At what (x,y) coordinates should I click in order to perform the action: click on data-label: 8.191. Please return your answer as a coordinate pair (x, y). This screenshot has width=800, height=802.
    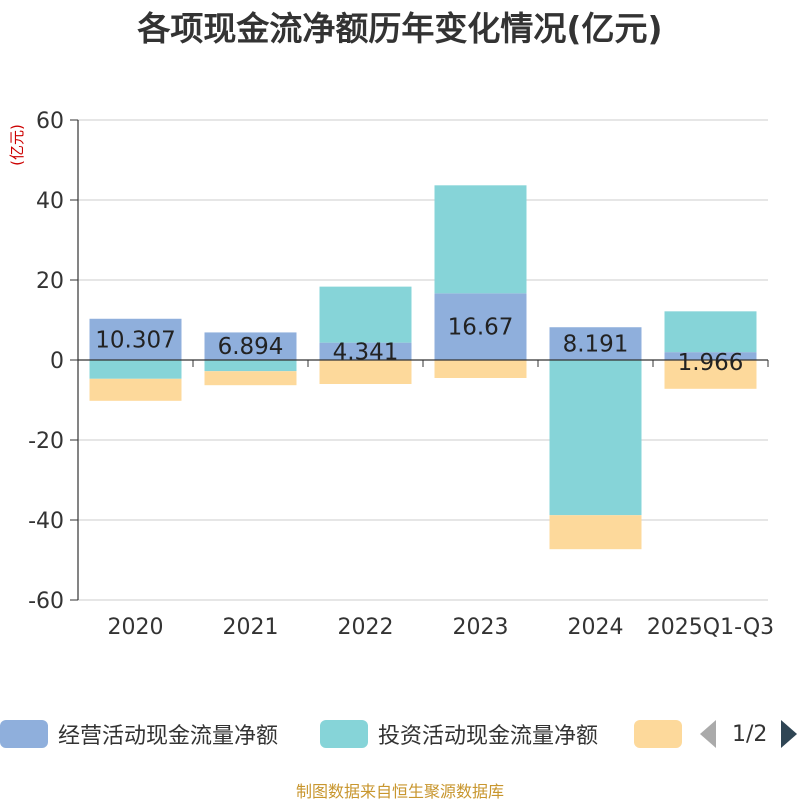
    Looking at the image, I should click on (596, 345).